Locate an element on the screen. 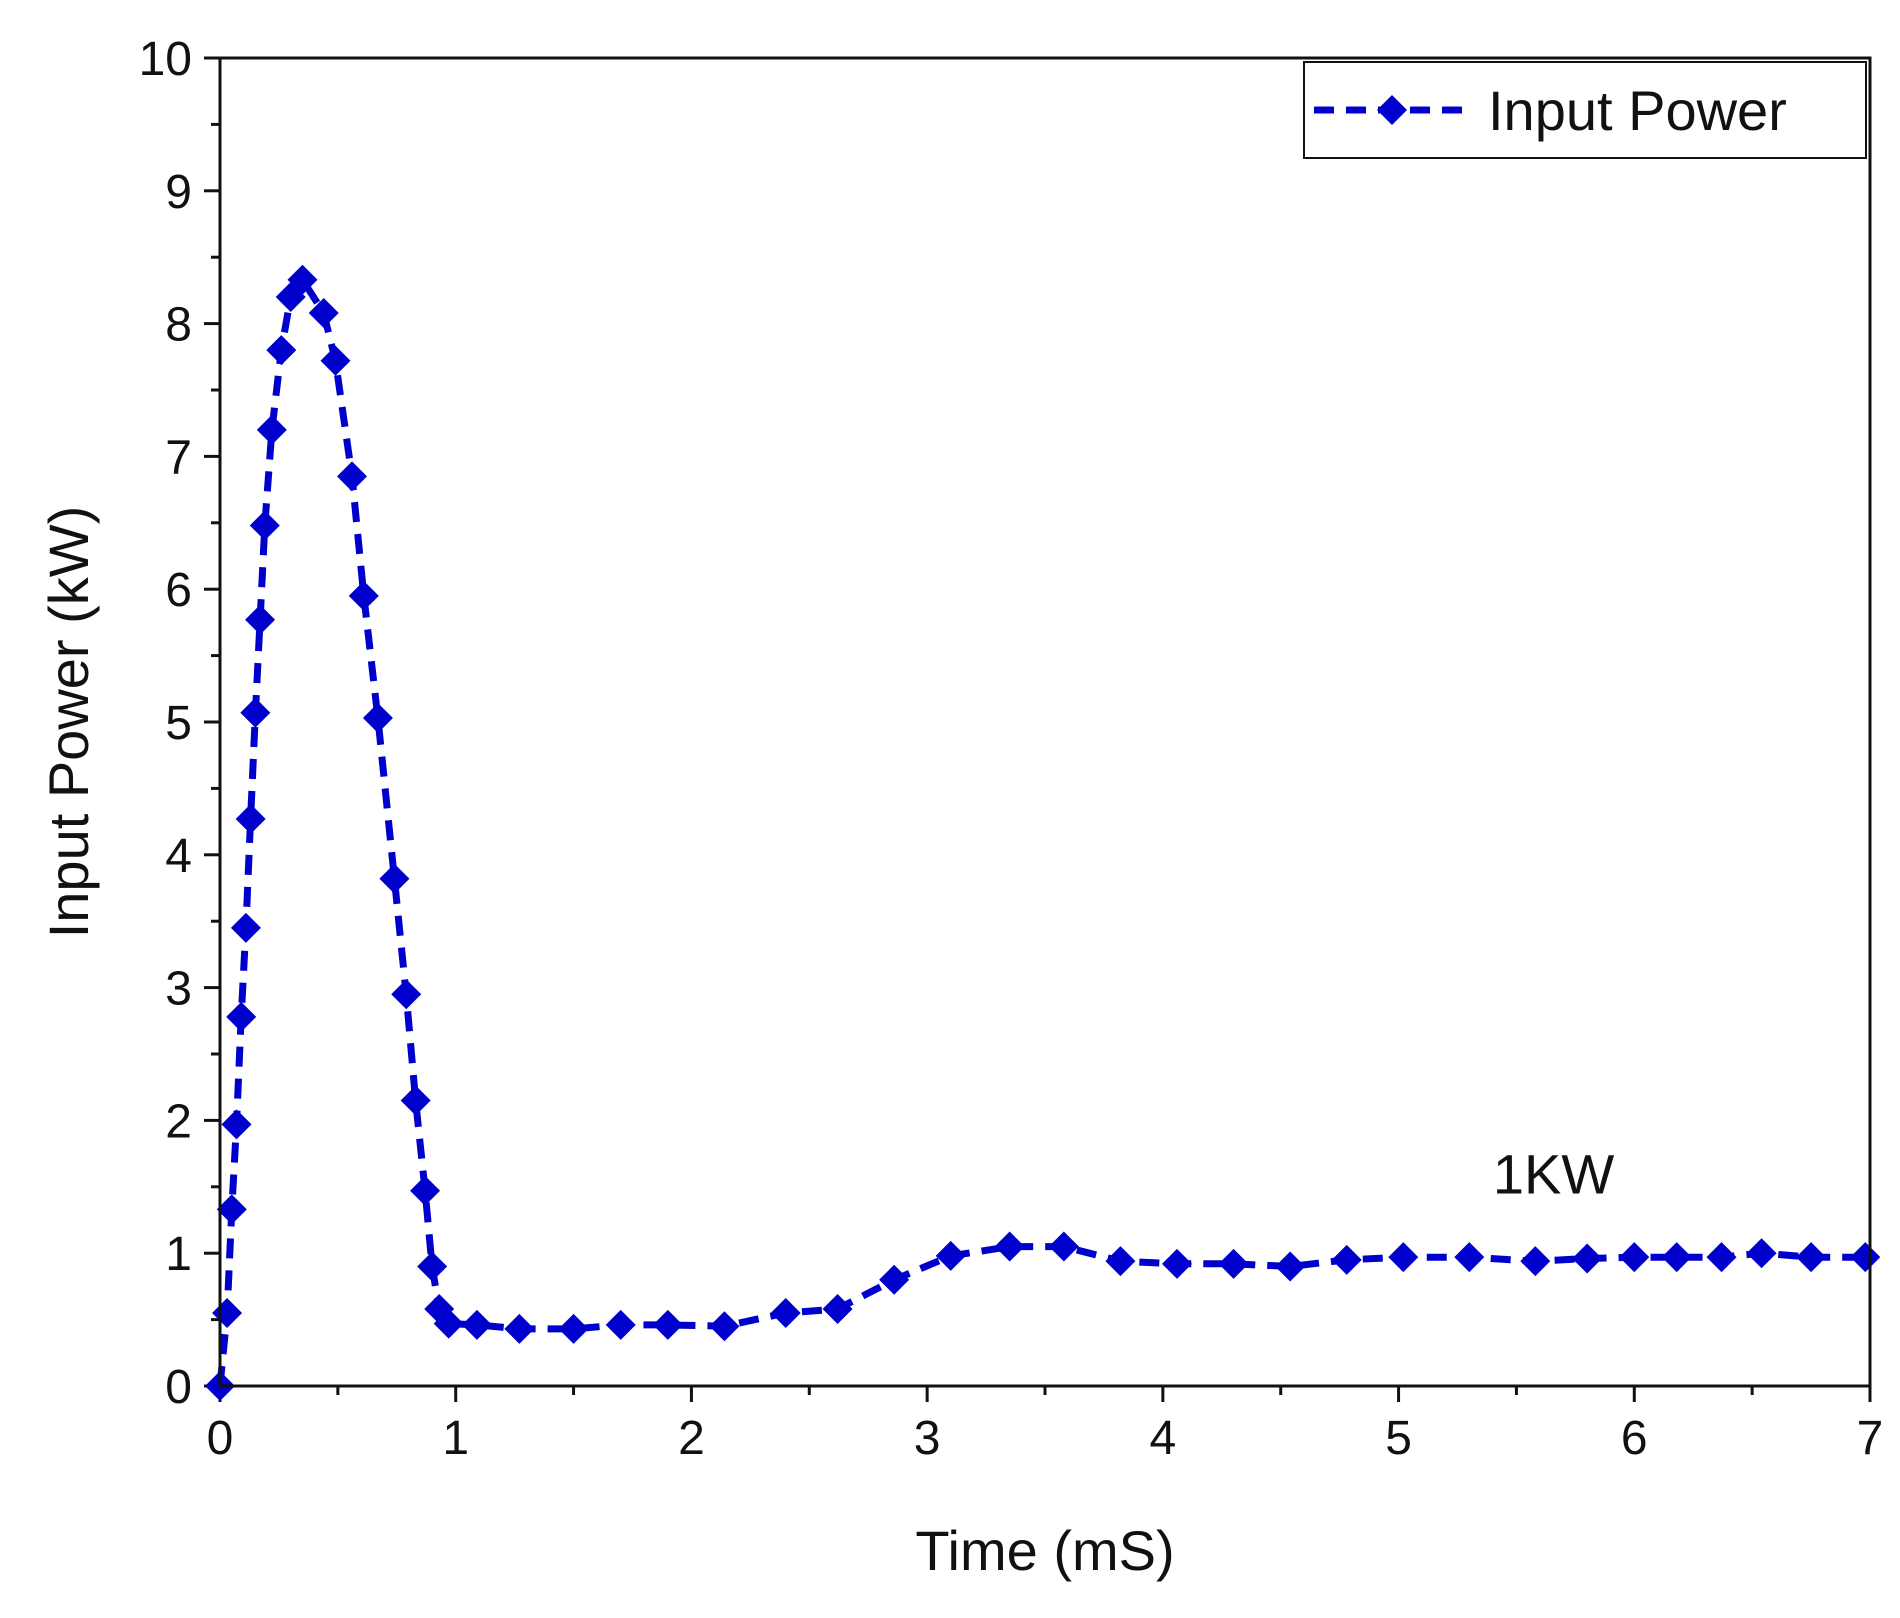 Image resolution: width=1900 pixels, height=1618 pixels. y-tick-label: 0 is located at coordinates (178, 1387).